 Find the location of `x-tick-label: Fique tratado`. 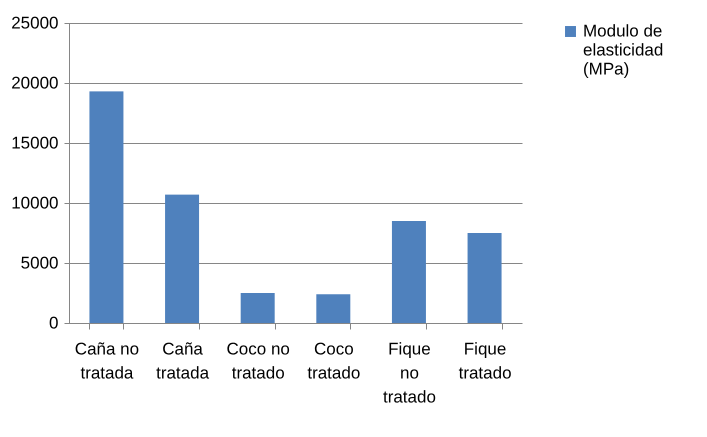

x-tick-label: Fique tratado is located at coordinates (485, 361).